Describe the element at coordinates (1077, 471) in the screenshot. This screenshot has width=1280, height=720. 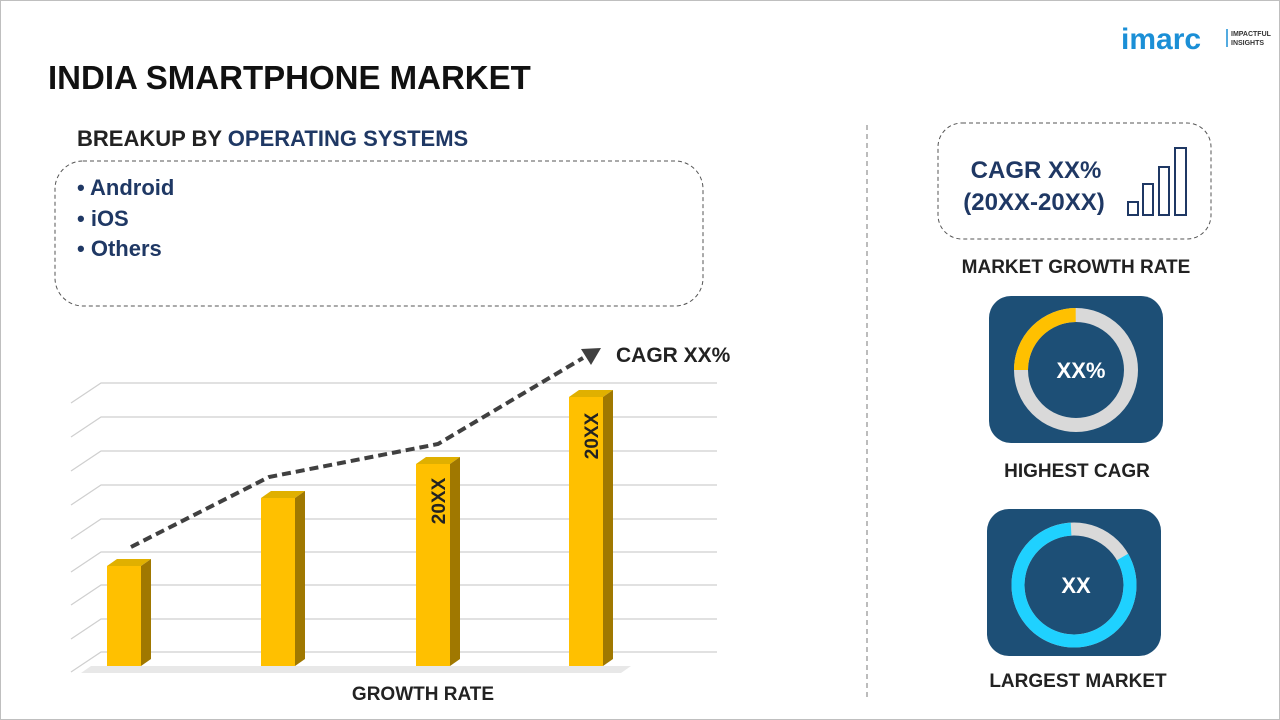
I see `caption: HIGHEST CAGR` at that location.